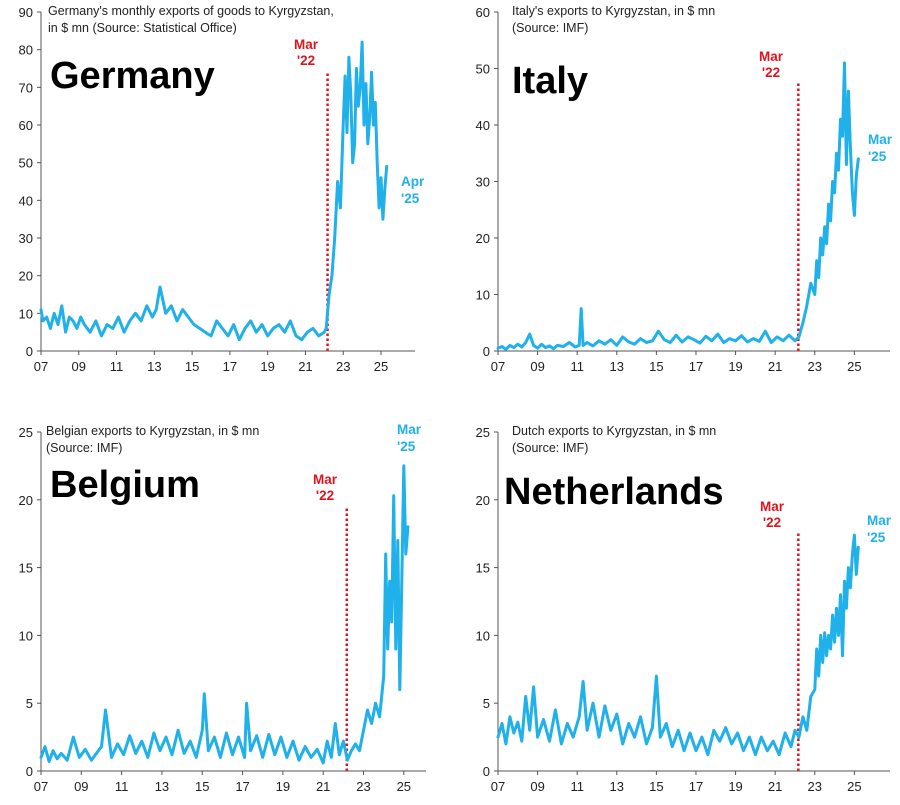  What do you see at coordinates (486, 771) in the screenshot?
I see `netherlands-y-tick-label: 0` at bounding box center [486, 771].